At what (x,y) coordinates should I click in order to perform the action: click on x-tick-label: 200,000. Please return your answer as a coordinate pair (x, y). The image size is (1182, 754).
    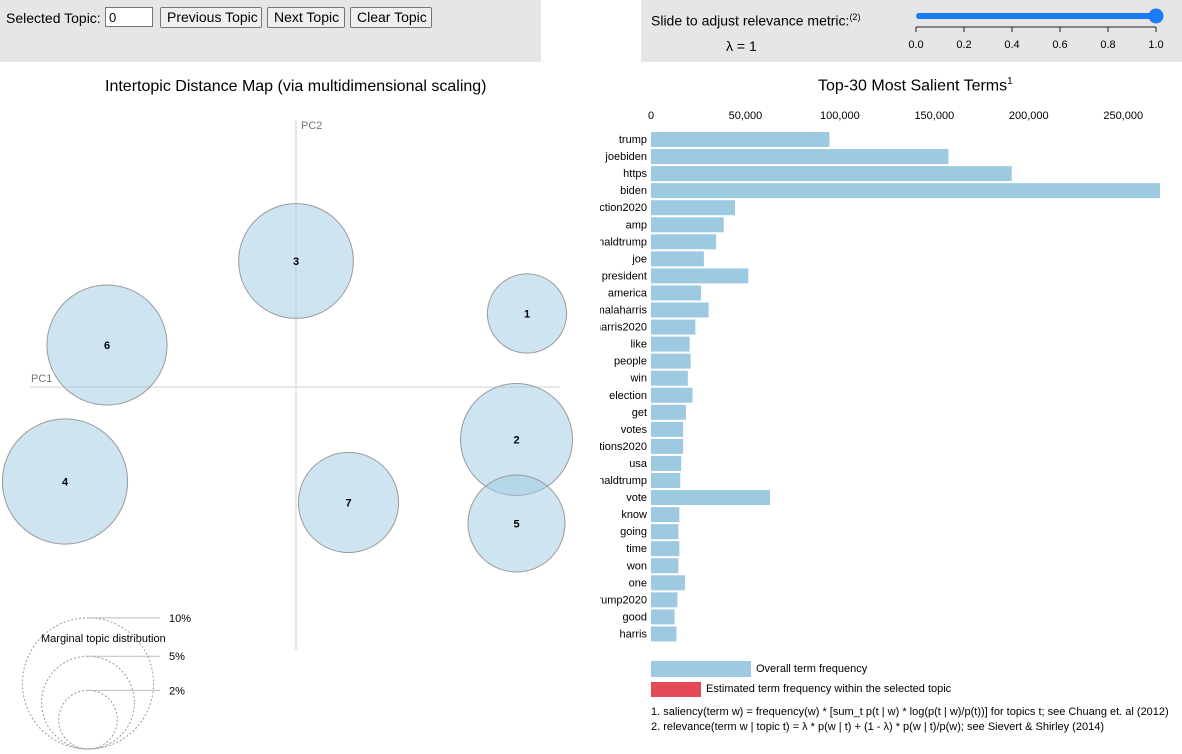
    Looking at the image, I should click on (1029, 116).